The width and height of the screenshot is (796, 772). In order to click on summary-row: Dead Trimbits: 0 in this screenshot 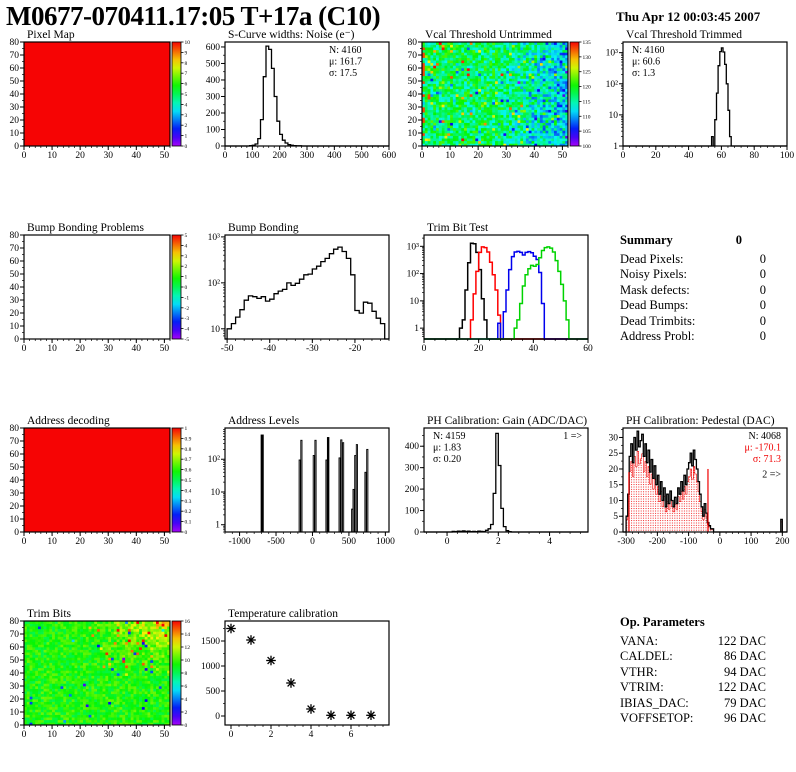, I will do `click(693, 322)`.